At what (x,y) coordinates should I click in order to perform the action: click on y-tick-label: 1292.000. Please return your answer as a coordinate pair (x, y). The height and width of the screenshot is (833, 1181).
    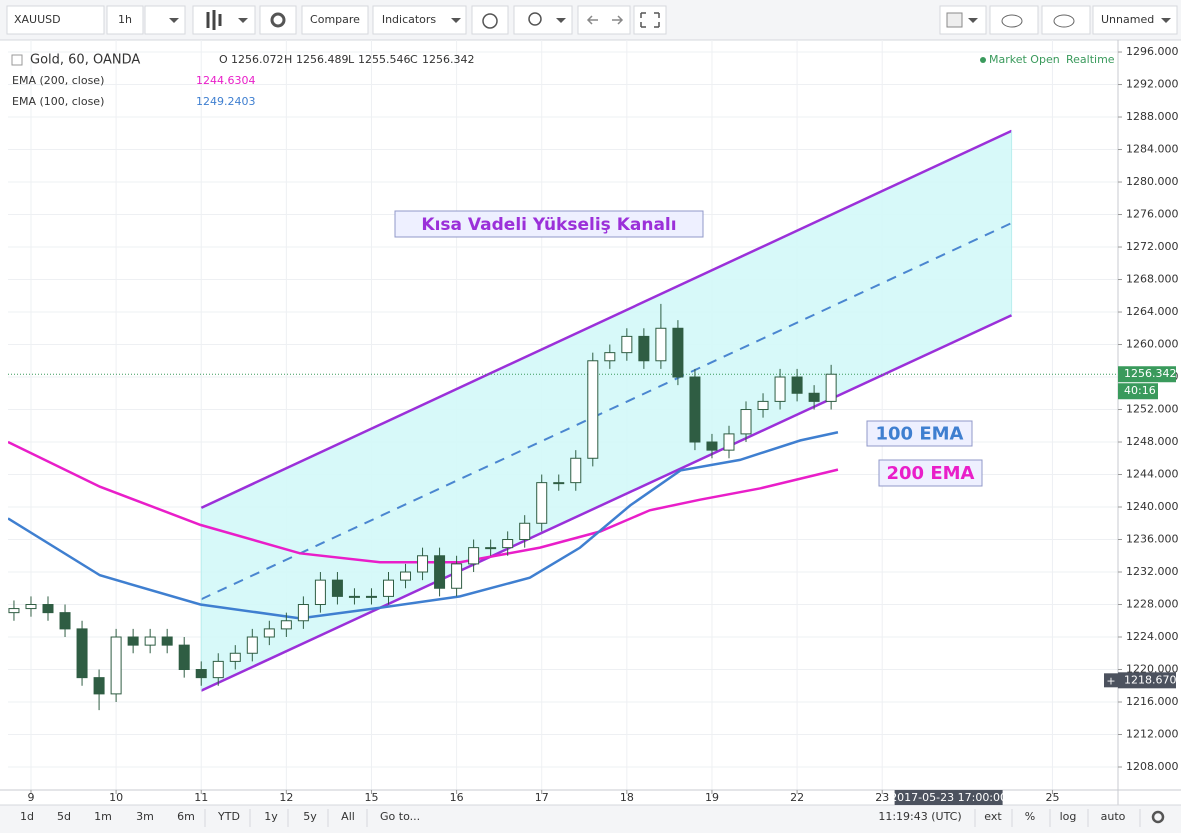
    Looking at the image, I should click on (1152, 84).